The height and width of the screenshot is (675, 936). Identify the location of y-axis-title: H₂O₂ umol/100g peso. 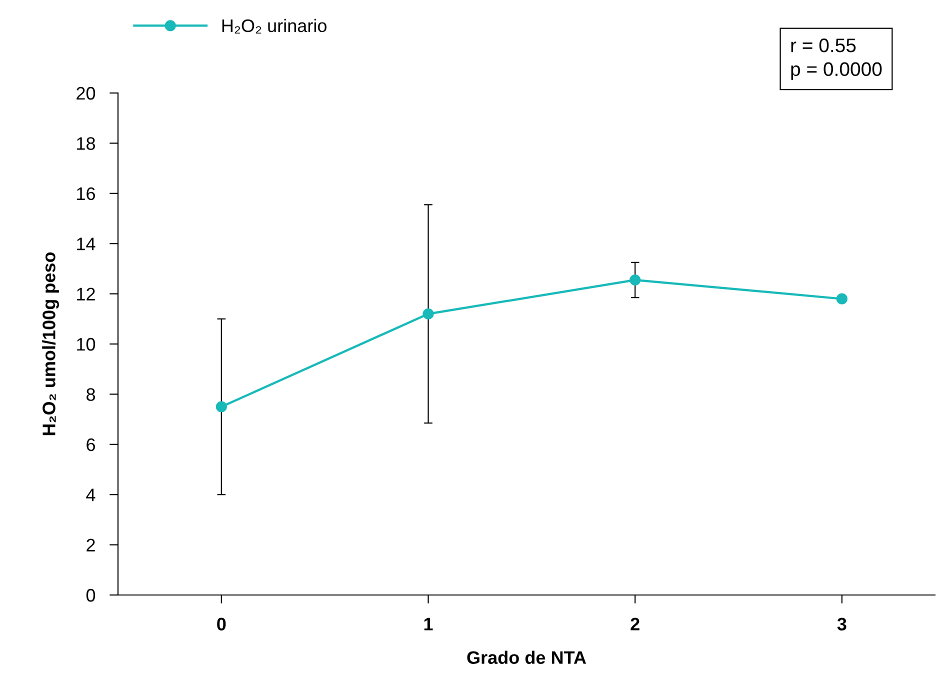
(51, 344).